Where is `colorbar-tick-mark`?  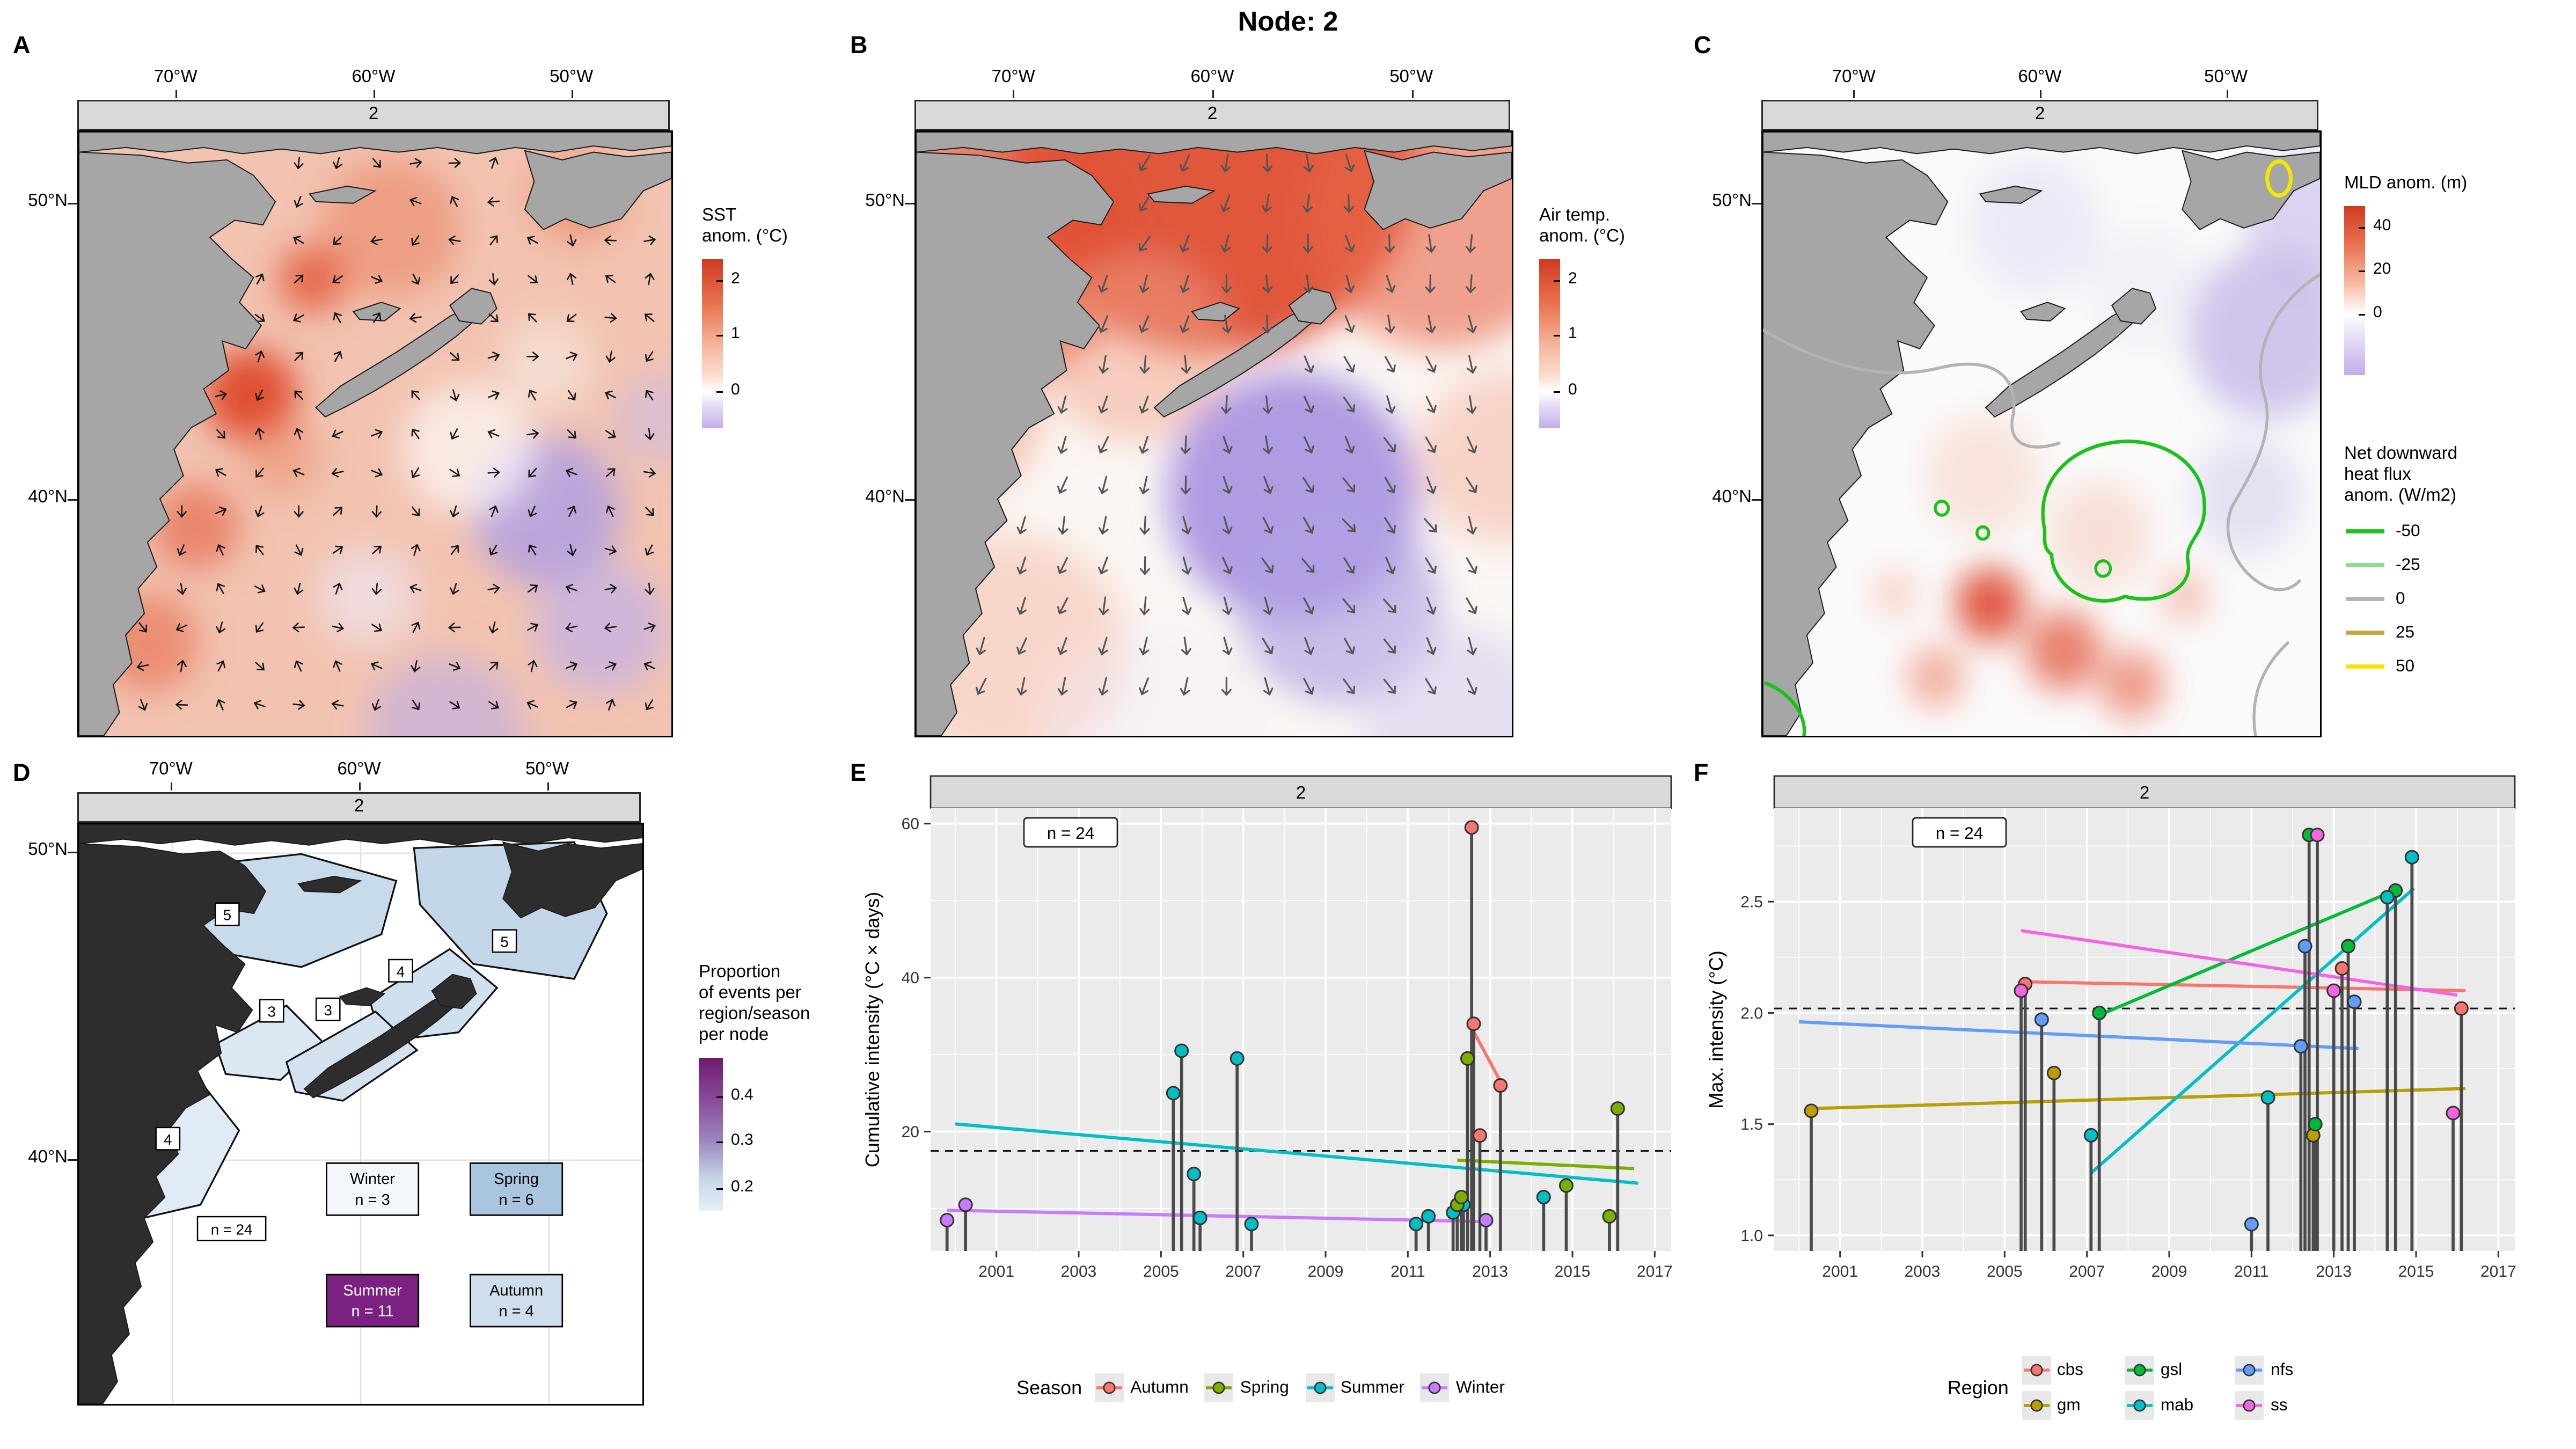 colorbar-tick-mark is located at coordinates (719, 280).